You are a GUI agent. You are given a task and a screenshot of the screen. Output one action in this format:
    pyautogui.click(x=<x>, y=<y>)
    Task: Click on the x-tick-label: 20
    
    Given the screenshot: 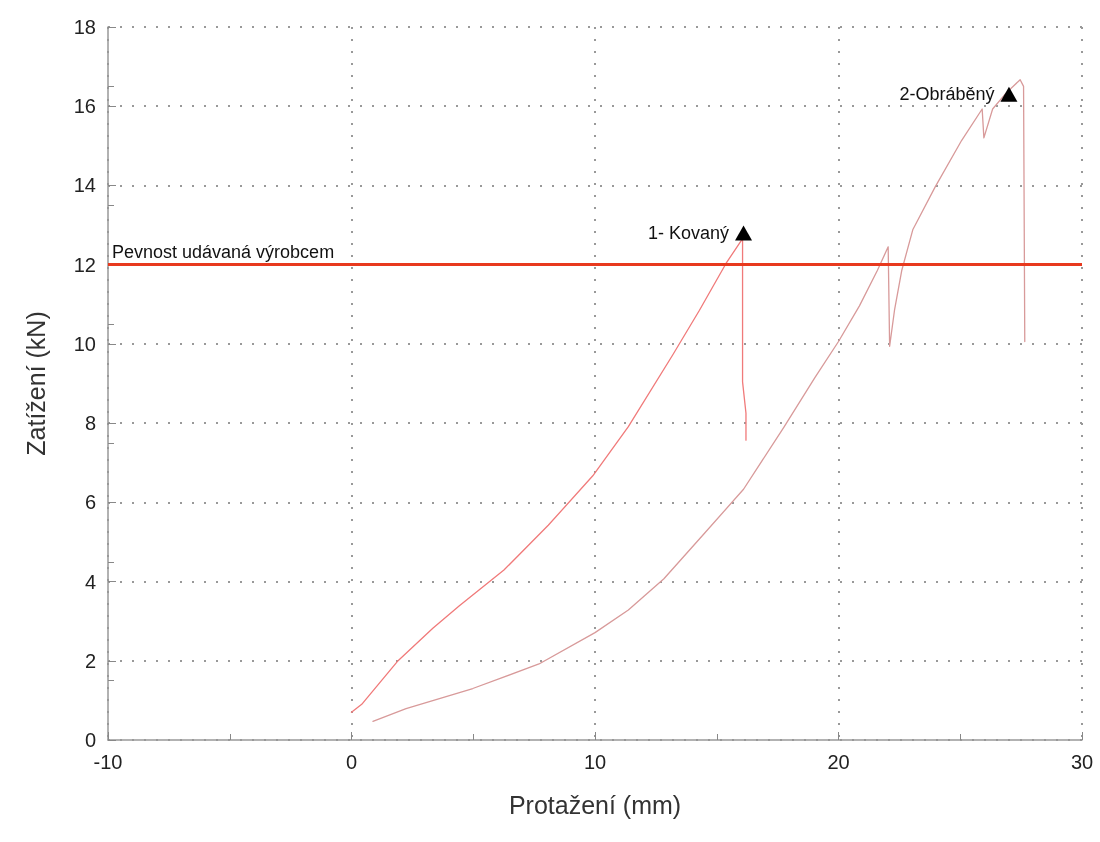 What is the action you would take?
    pyautogui.click(x=838, y=762)
    